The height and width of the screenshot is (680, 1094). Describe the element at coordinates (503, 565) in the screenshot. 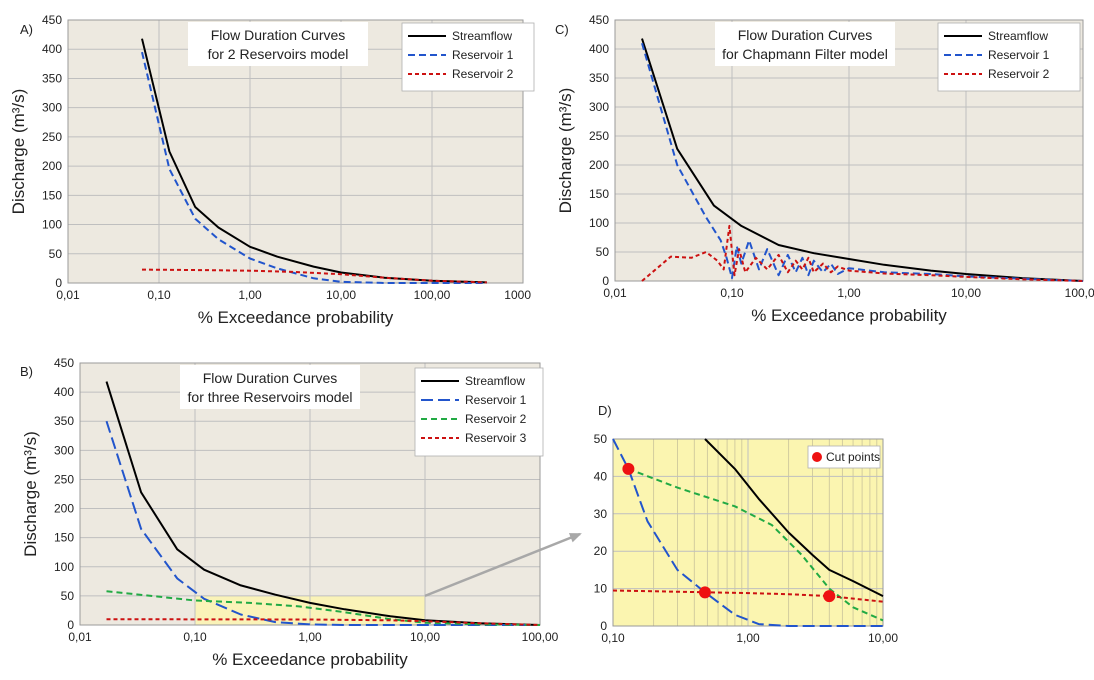

I see `zoom-arrow` at that location.